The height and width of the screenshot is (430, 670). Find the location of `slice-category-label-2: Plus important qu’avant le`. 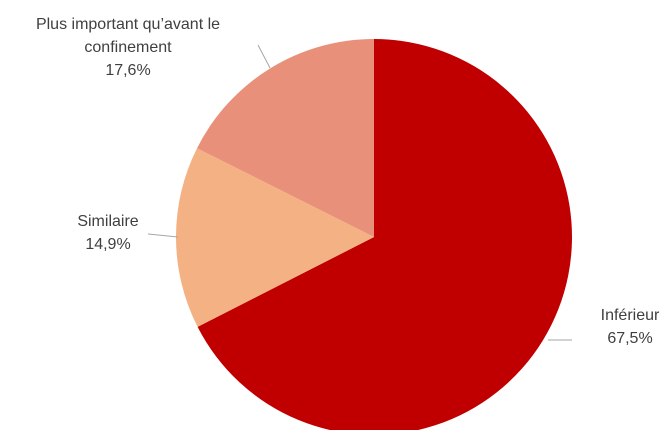

slice-category-label-2: Plus important qu’avant le is located at coordinates (128, 24).